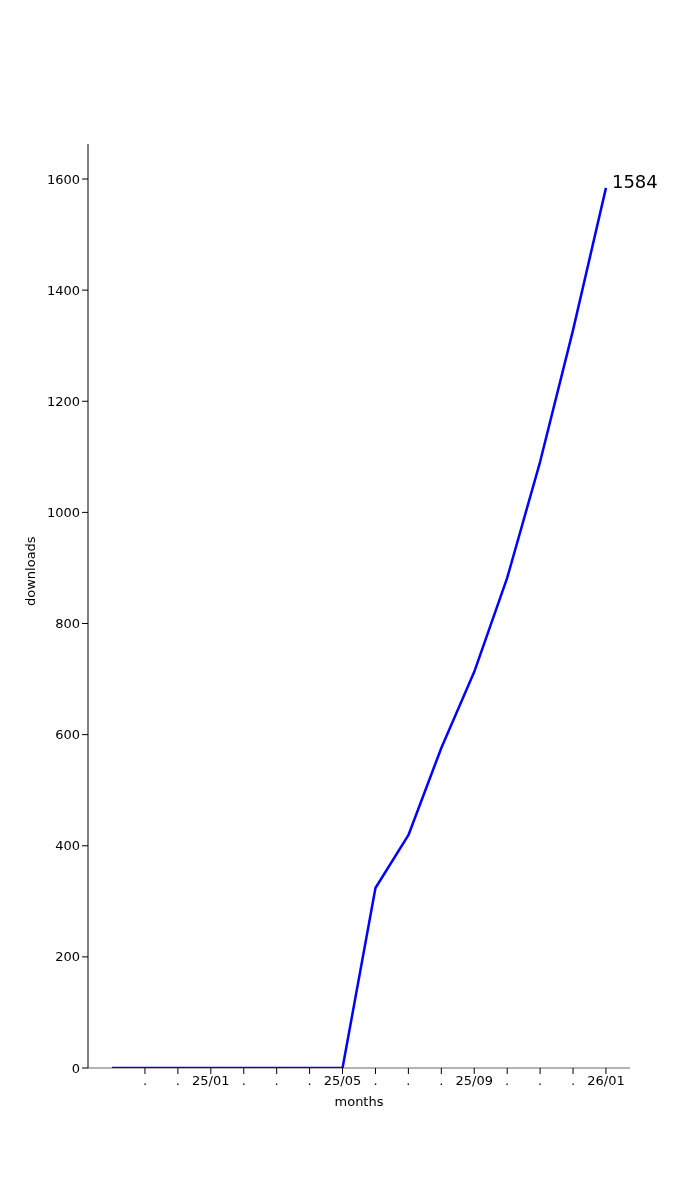 The image size is (700, 1200). I want to click on x-axis-title: months, so click(359, 1101).